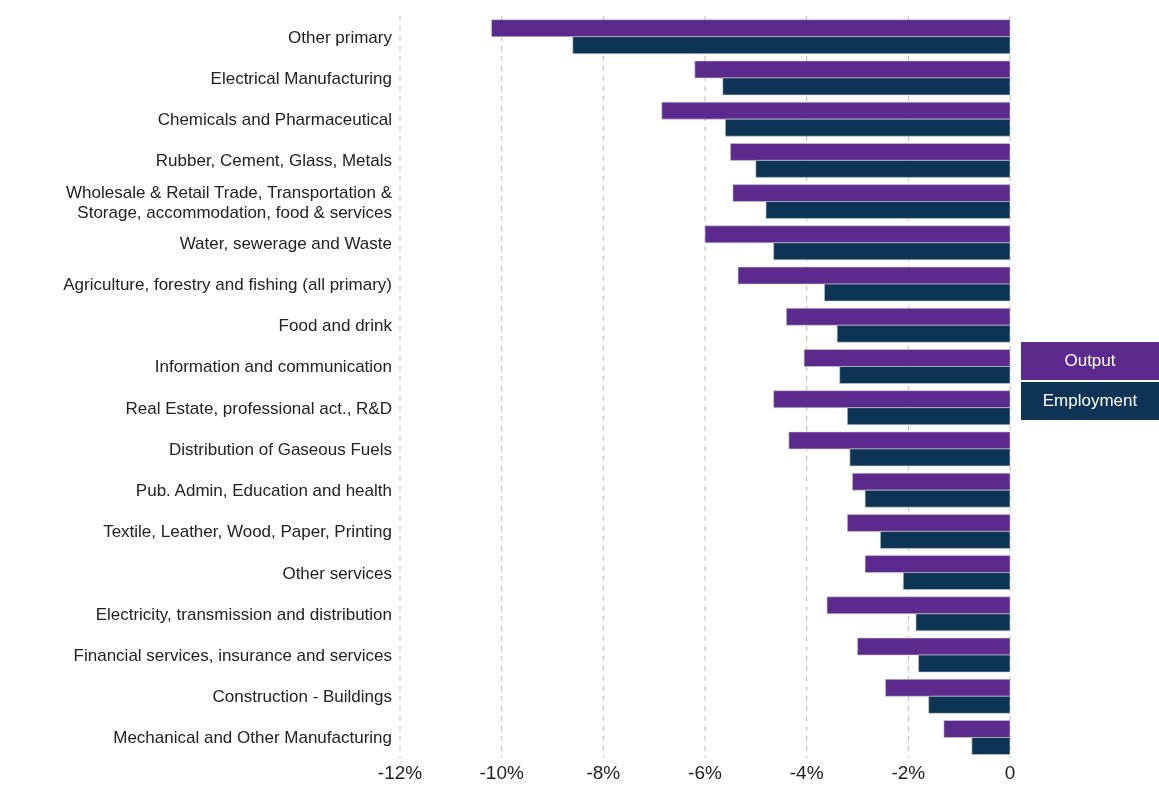 The width and height of the screenshot is (1159, 799). Describe the element at coordinates (247, 531) in the screenshot. I see `y-tick-label: Textile, Leather, Wood, Paper, Printing` at that location.